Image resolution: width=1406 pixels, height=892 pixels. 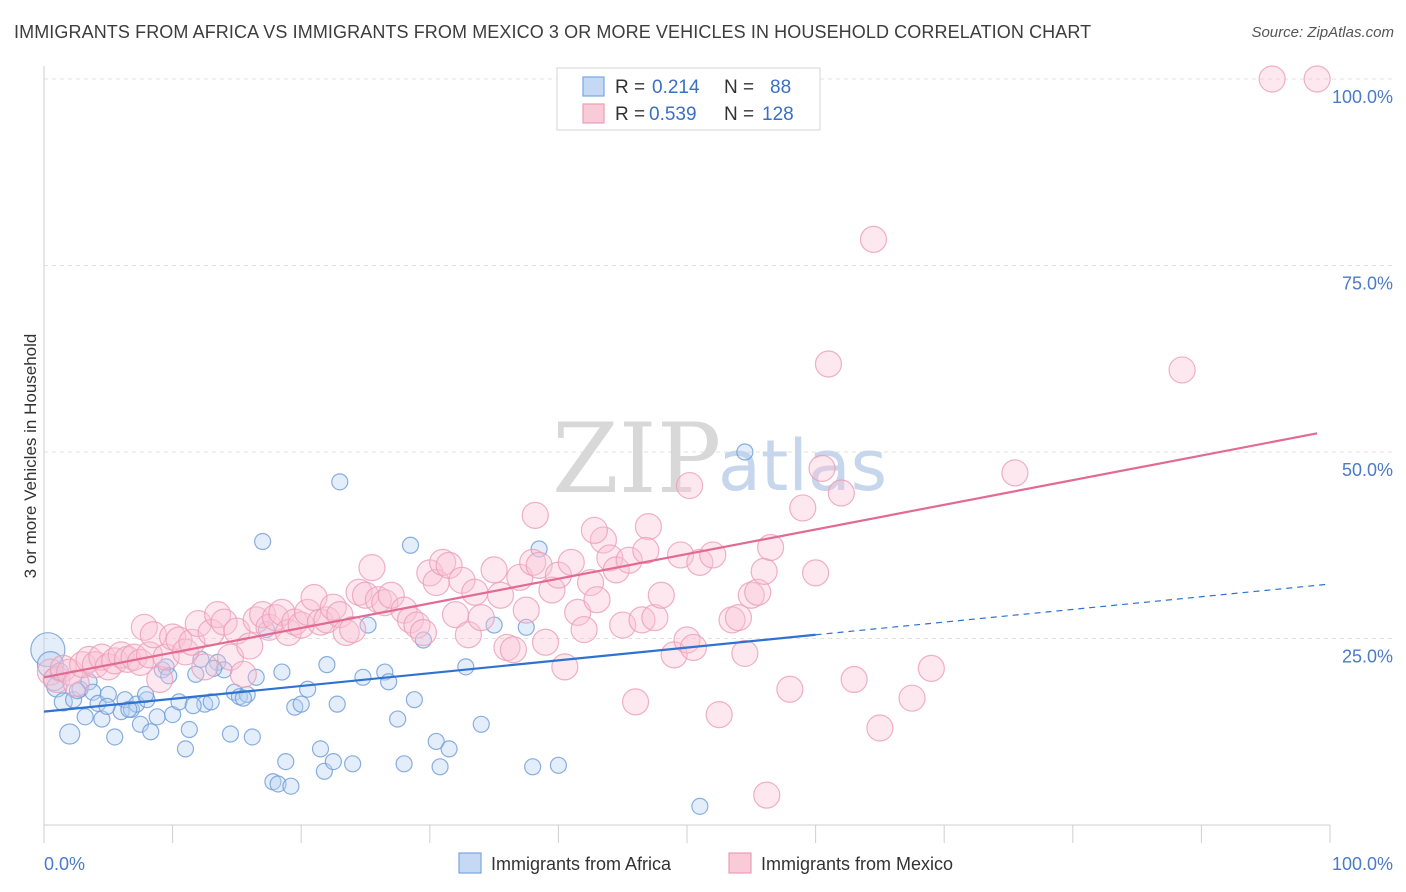 I want to click on watermark-zip: ZIP, so click(x=636, y=459).